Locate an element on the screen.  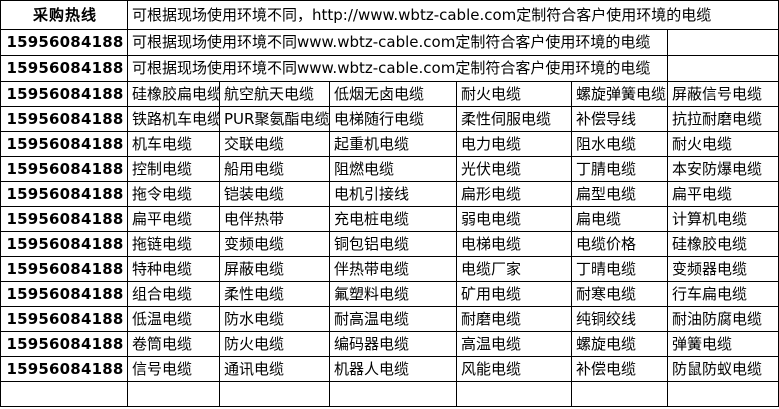
product-cell: 本安防爆电缆 is located at coordinates (722, 169).